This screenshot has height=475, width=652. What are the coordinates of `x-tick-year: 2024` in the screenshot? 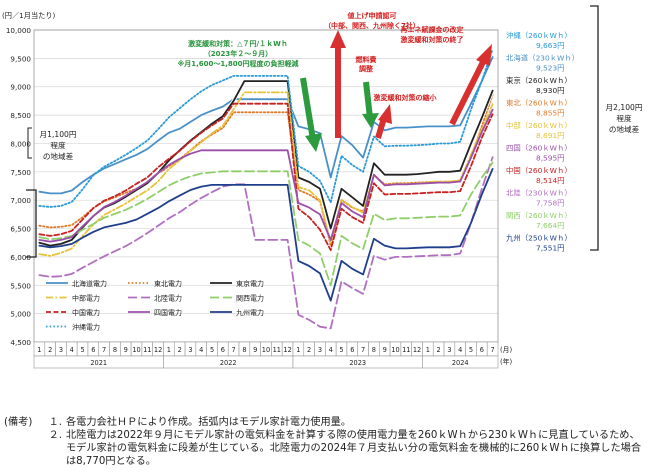 It's located at (460, 363).